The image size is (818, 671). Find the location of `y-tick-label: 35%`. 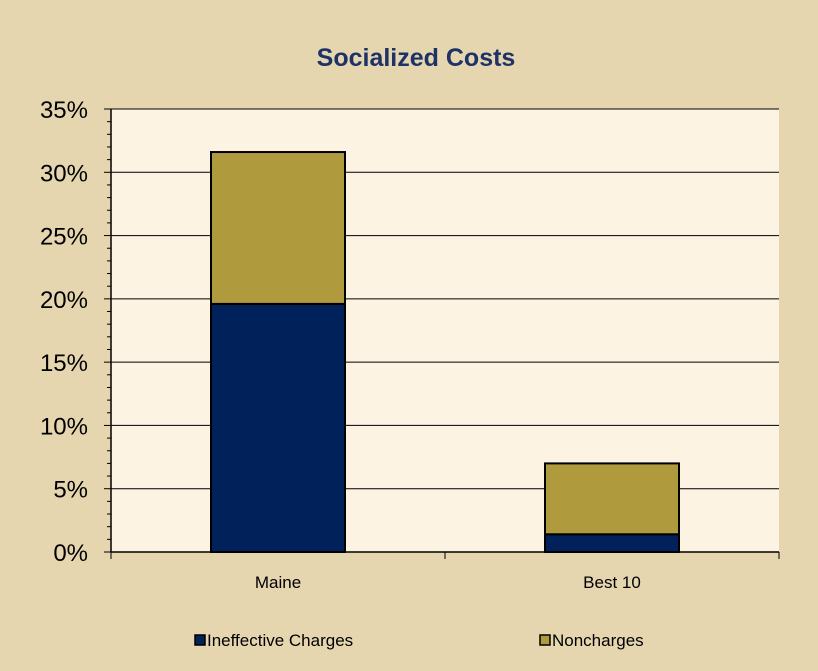

y-tick-label: 35% is located at coordinates (64, 110).